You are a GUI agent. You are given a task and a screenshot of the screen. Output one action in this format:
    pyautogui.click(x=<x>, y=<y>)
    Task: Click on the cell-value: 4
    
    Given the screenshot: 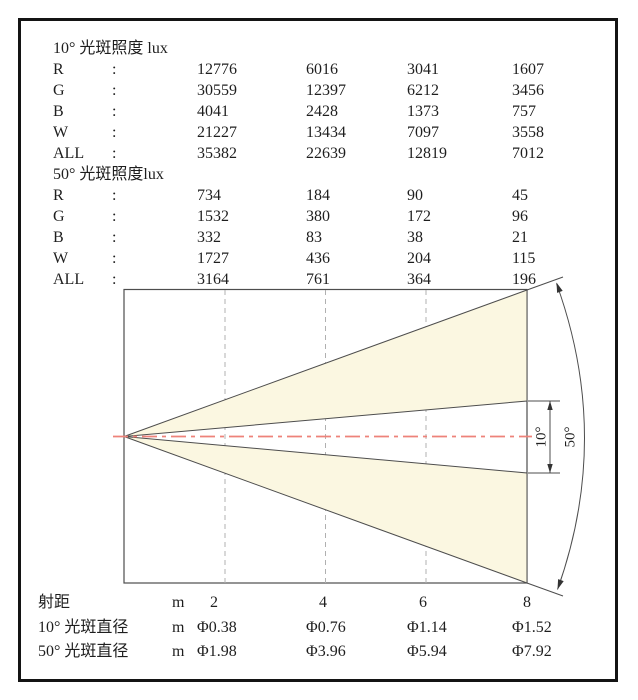 What is the action you would take?
    pyautogui.click(x=323, y=602)
    